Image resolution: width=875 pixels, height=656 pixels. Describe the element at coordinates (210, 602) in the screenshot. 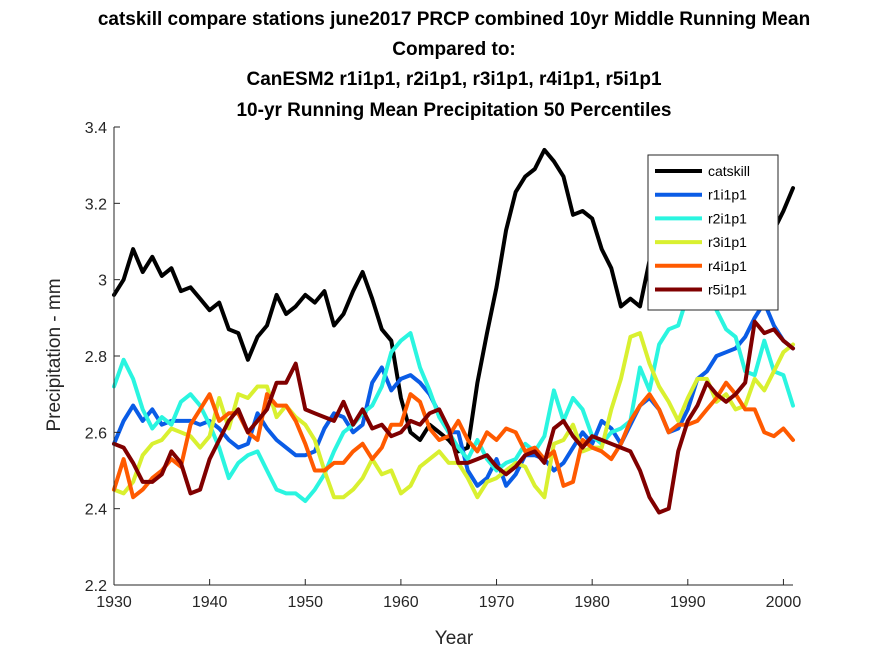

I see `x-tick-label: 1940` at that location.